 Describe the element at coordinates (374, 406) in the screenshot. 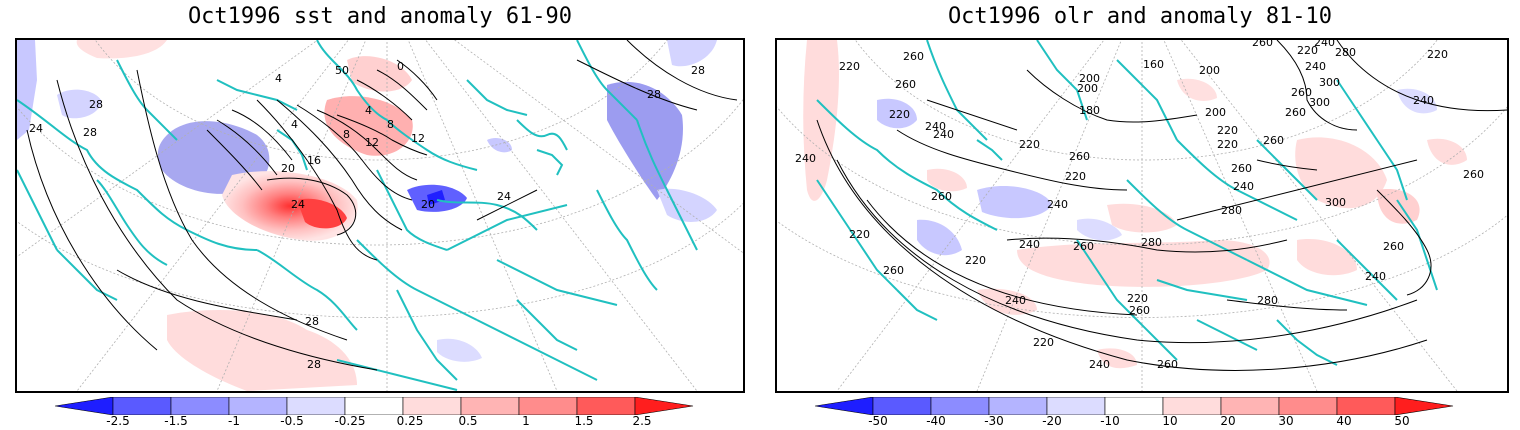

I see `left-colorbar` at that location.